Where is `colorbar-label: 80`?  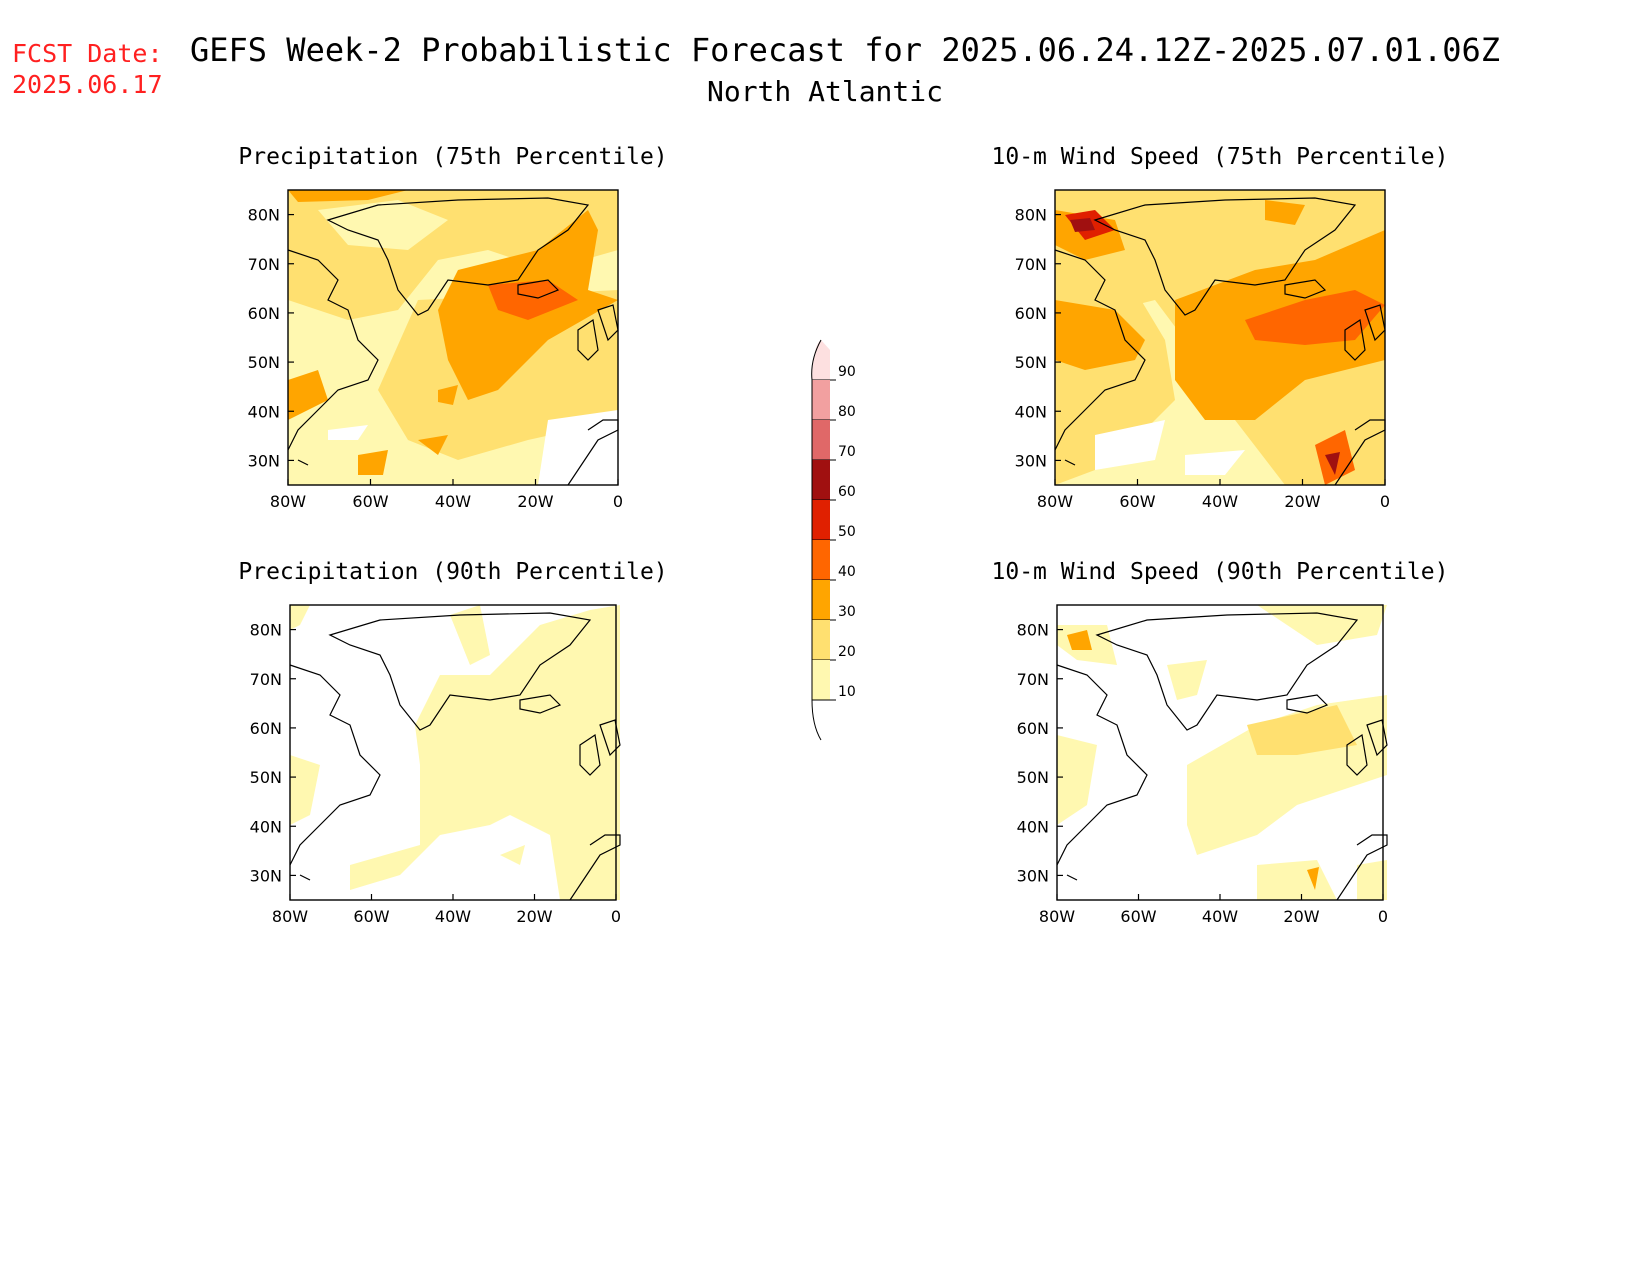 colorbar-label: 80 is located at coordinates (847, 412).